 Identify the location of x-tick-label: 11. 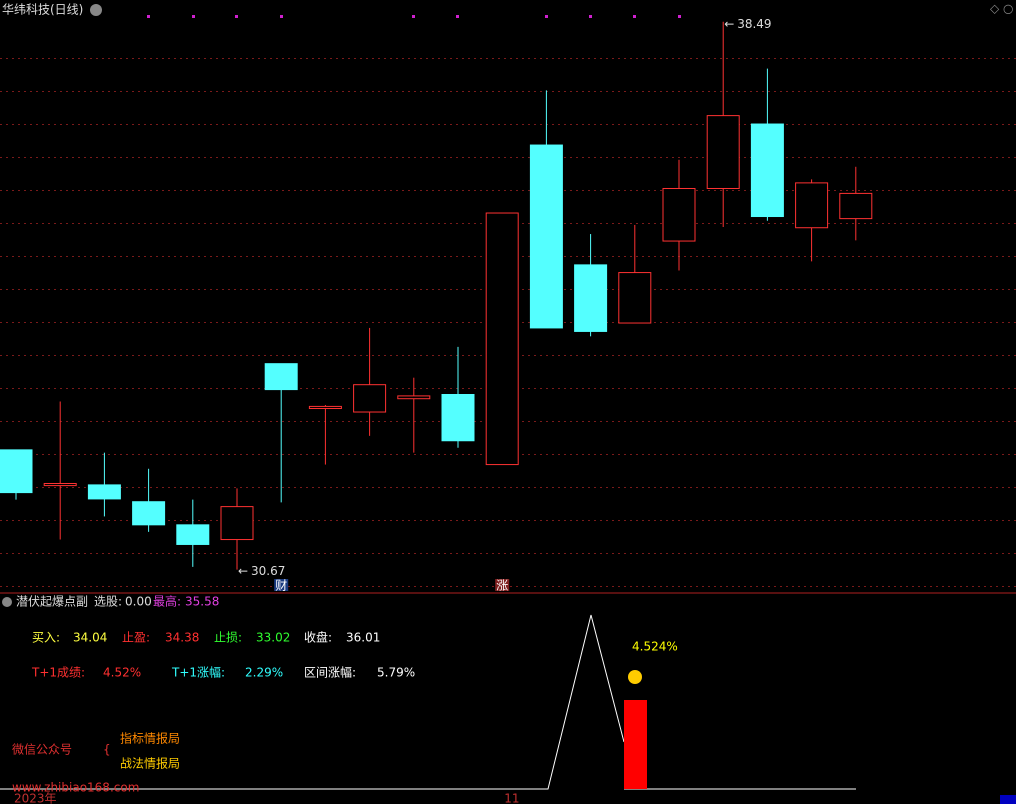
(511, 798).